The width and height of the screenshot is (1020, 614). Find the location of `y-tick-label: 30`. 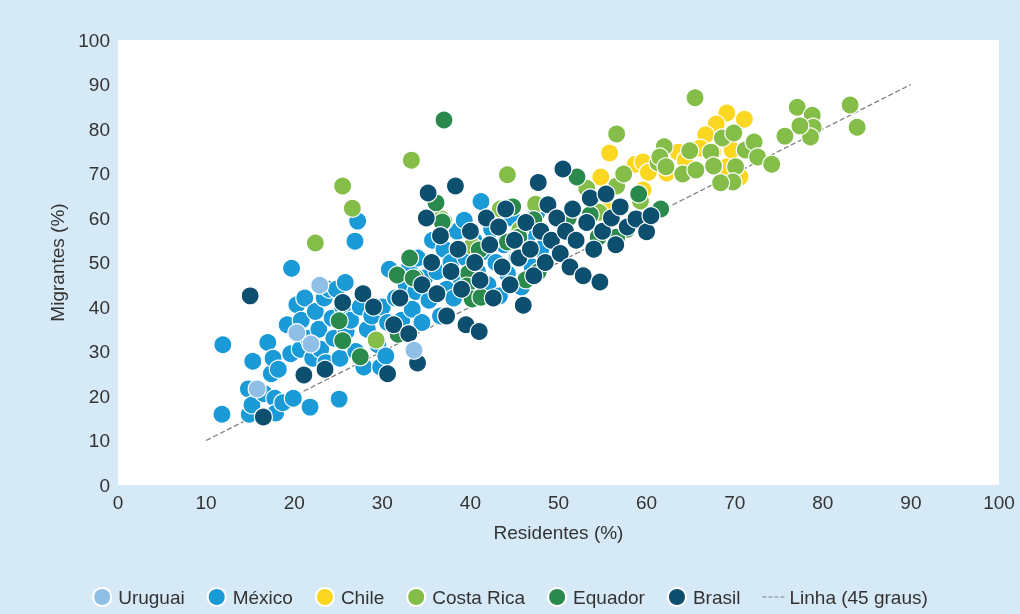

y-tick-label: 30 is located at coordinates (99, 351).